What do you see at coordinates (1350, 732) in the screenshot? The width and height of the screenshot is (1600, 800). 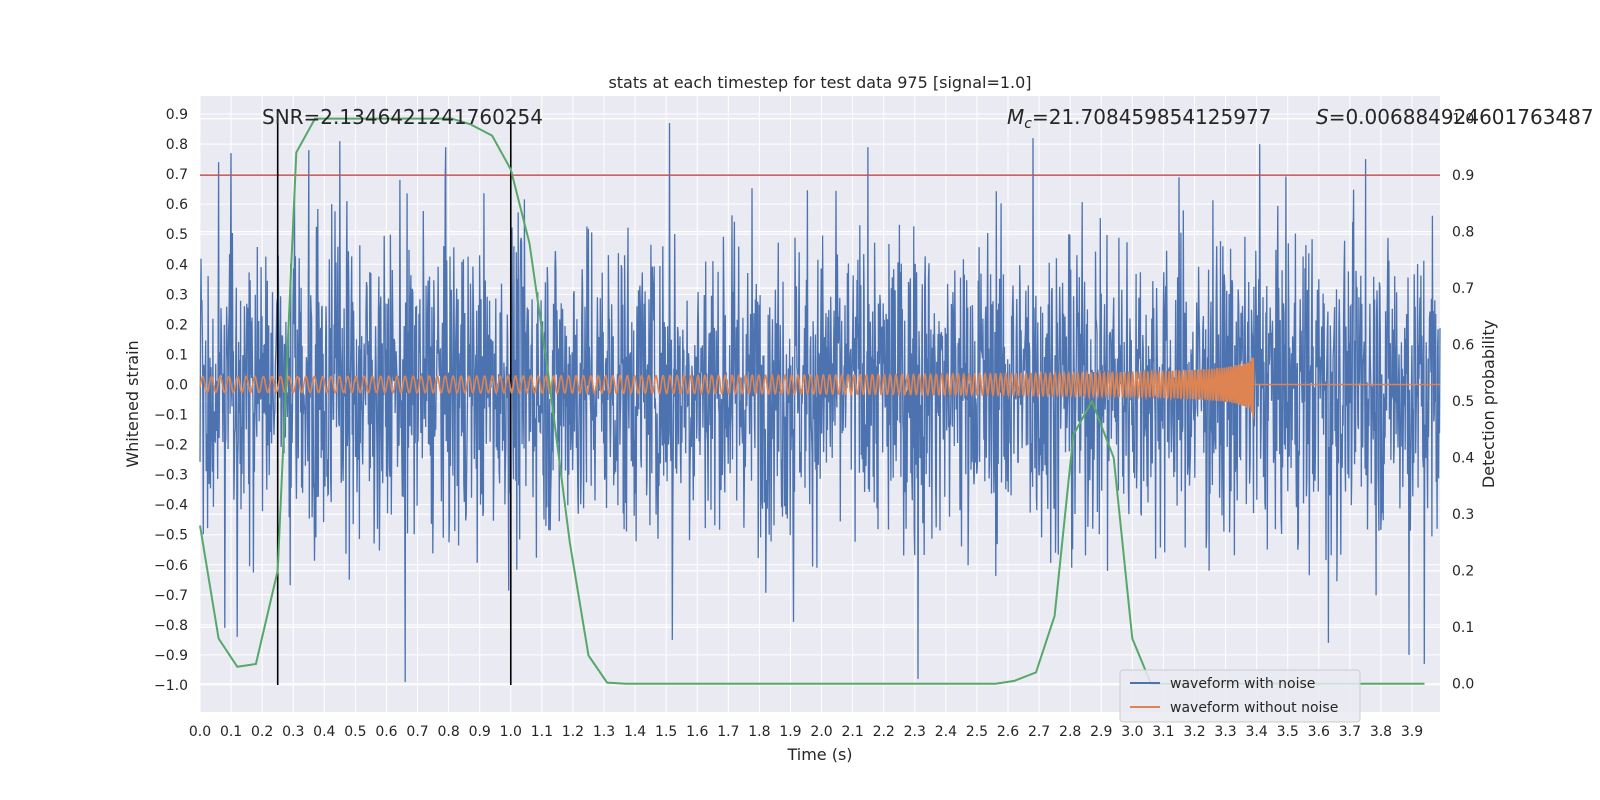 I see `x-tick-label: 3.7` at bounding box center [1350, 732].